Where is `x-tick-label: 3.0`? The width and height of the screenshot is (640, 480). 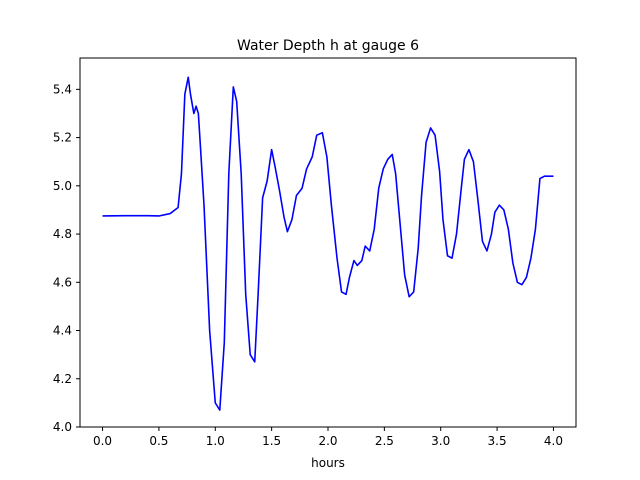 x-tick-label: 3.0 is located at coordinates (440, 441).